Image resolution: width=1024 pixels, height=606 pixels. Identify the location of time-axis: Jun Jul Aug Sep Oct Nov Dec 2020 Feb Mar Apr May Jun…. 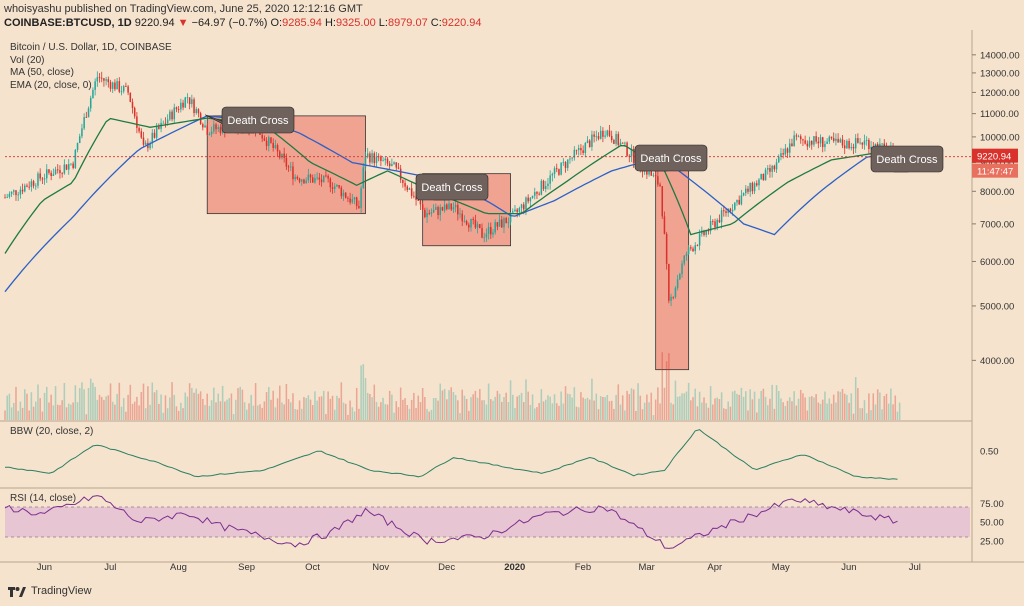
(479, 567).